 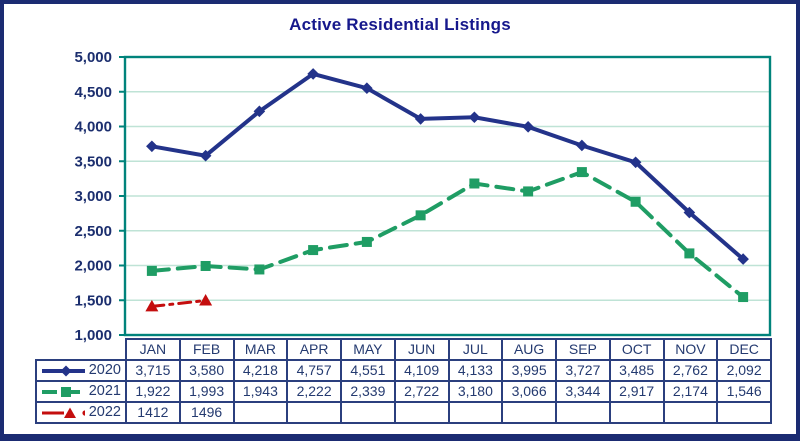 I want to click on table-cell: 3,727, so click(x=583, y=370).